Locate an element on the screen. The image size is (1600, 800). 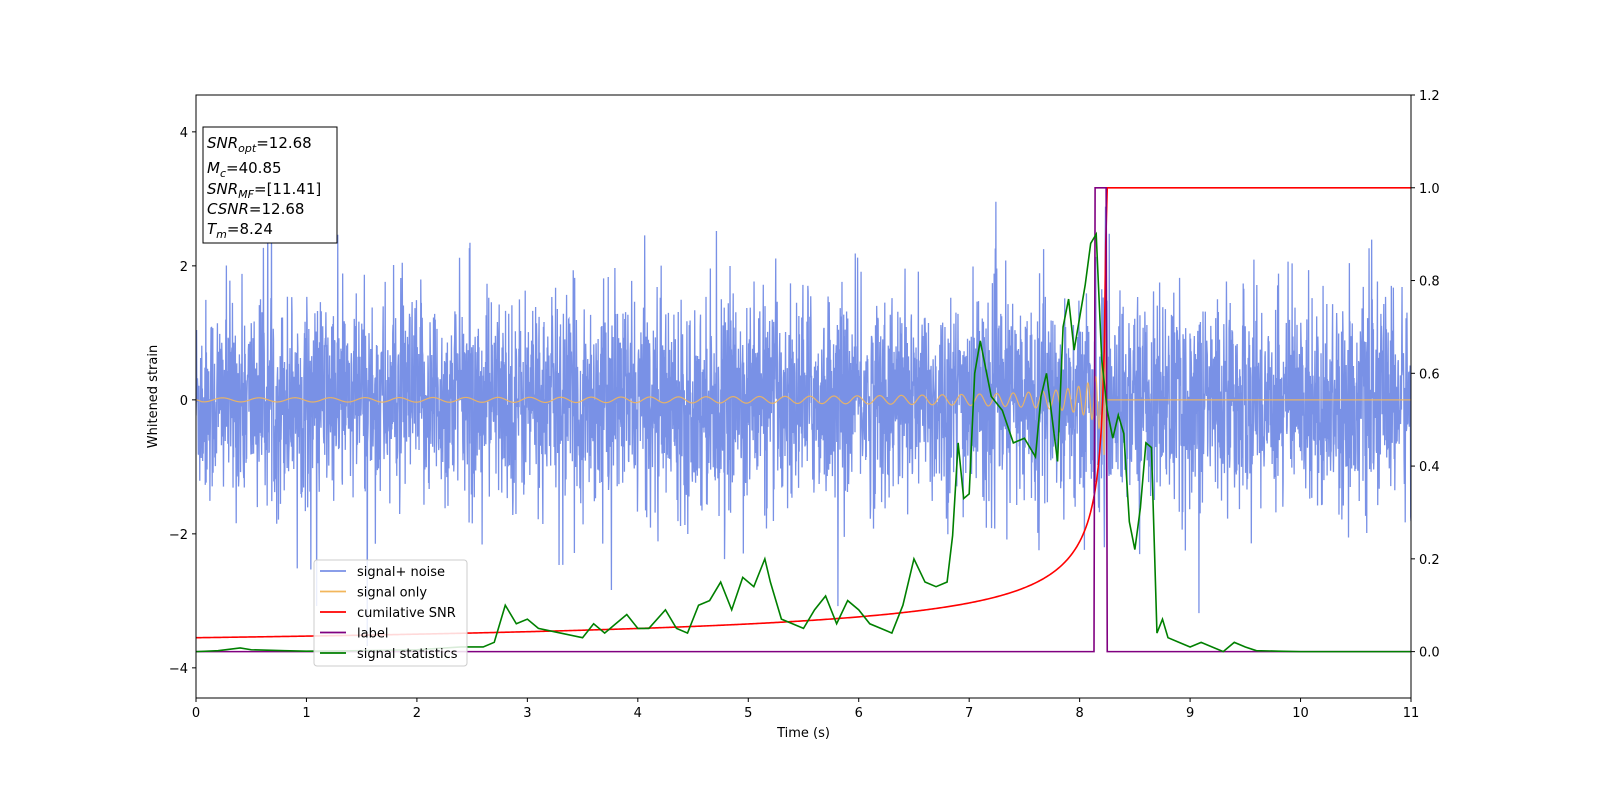
y2-tick-label: 0.0 is located at coordinates (1429, 653).